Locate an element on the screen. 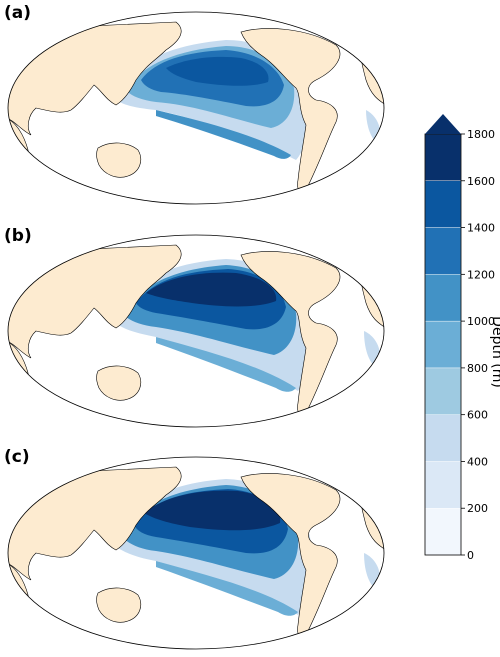  depth-field-a-deepest is located at coordinates (217, 71).